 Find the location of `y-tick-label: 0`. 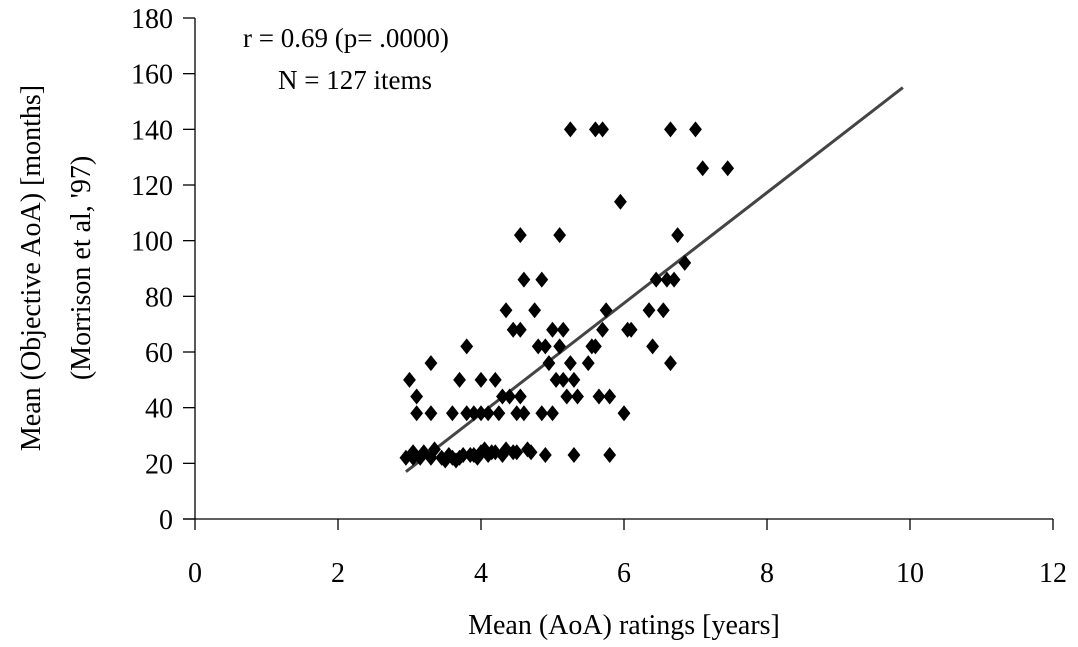

y-tick-label: 0 is located at coordinates (166, 520).